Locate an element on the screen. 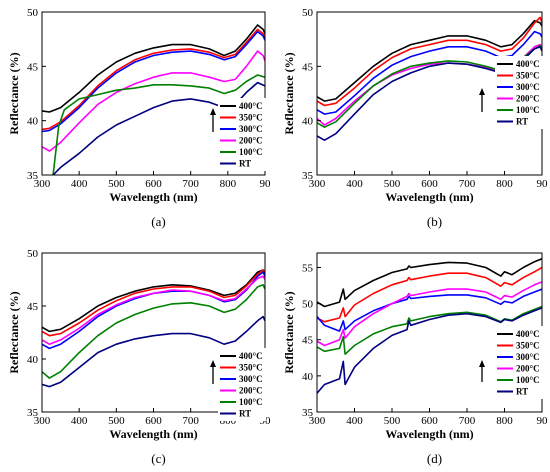 Image resolution: width=550 pixels, height=472 pixels. panel-label: (a) is located at coordinates (158, 221).